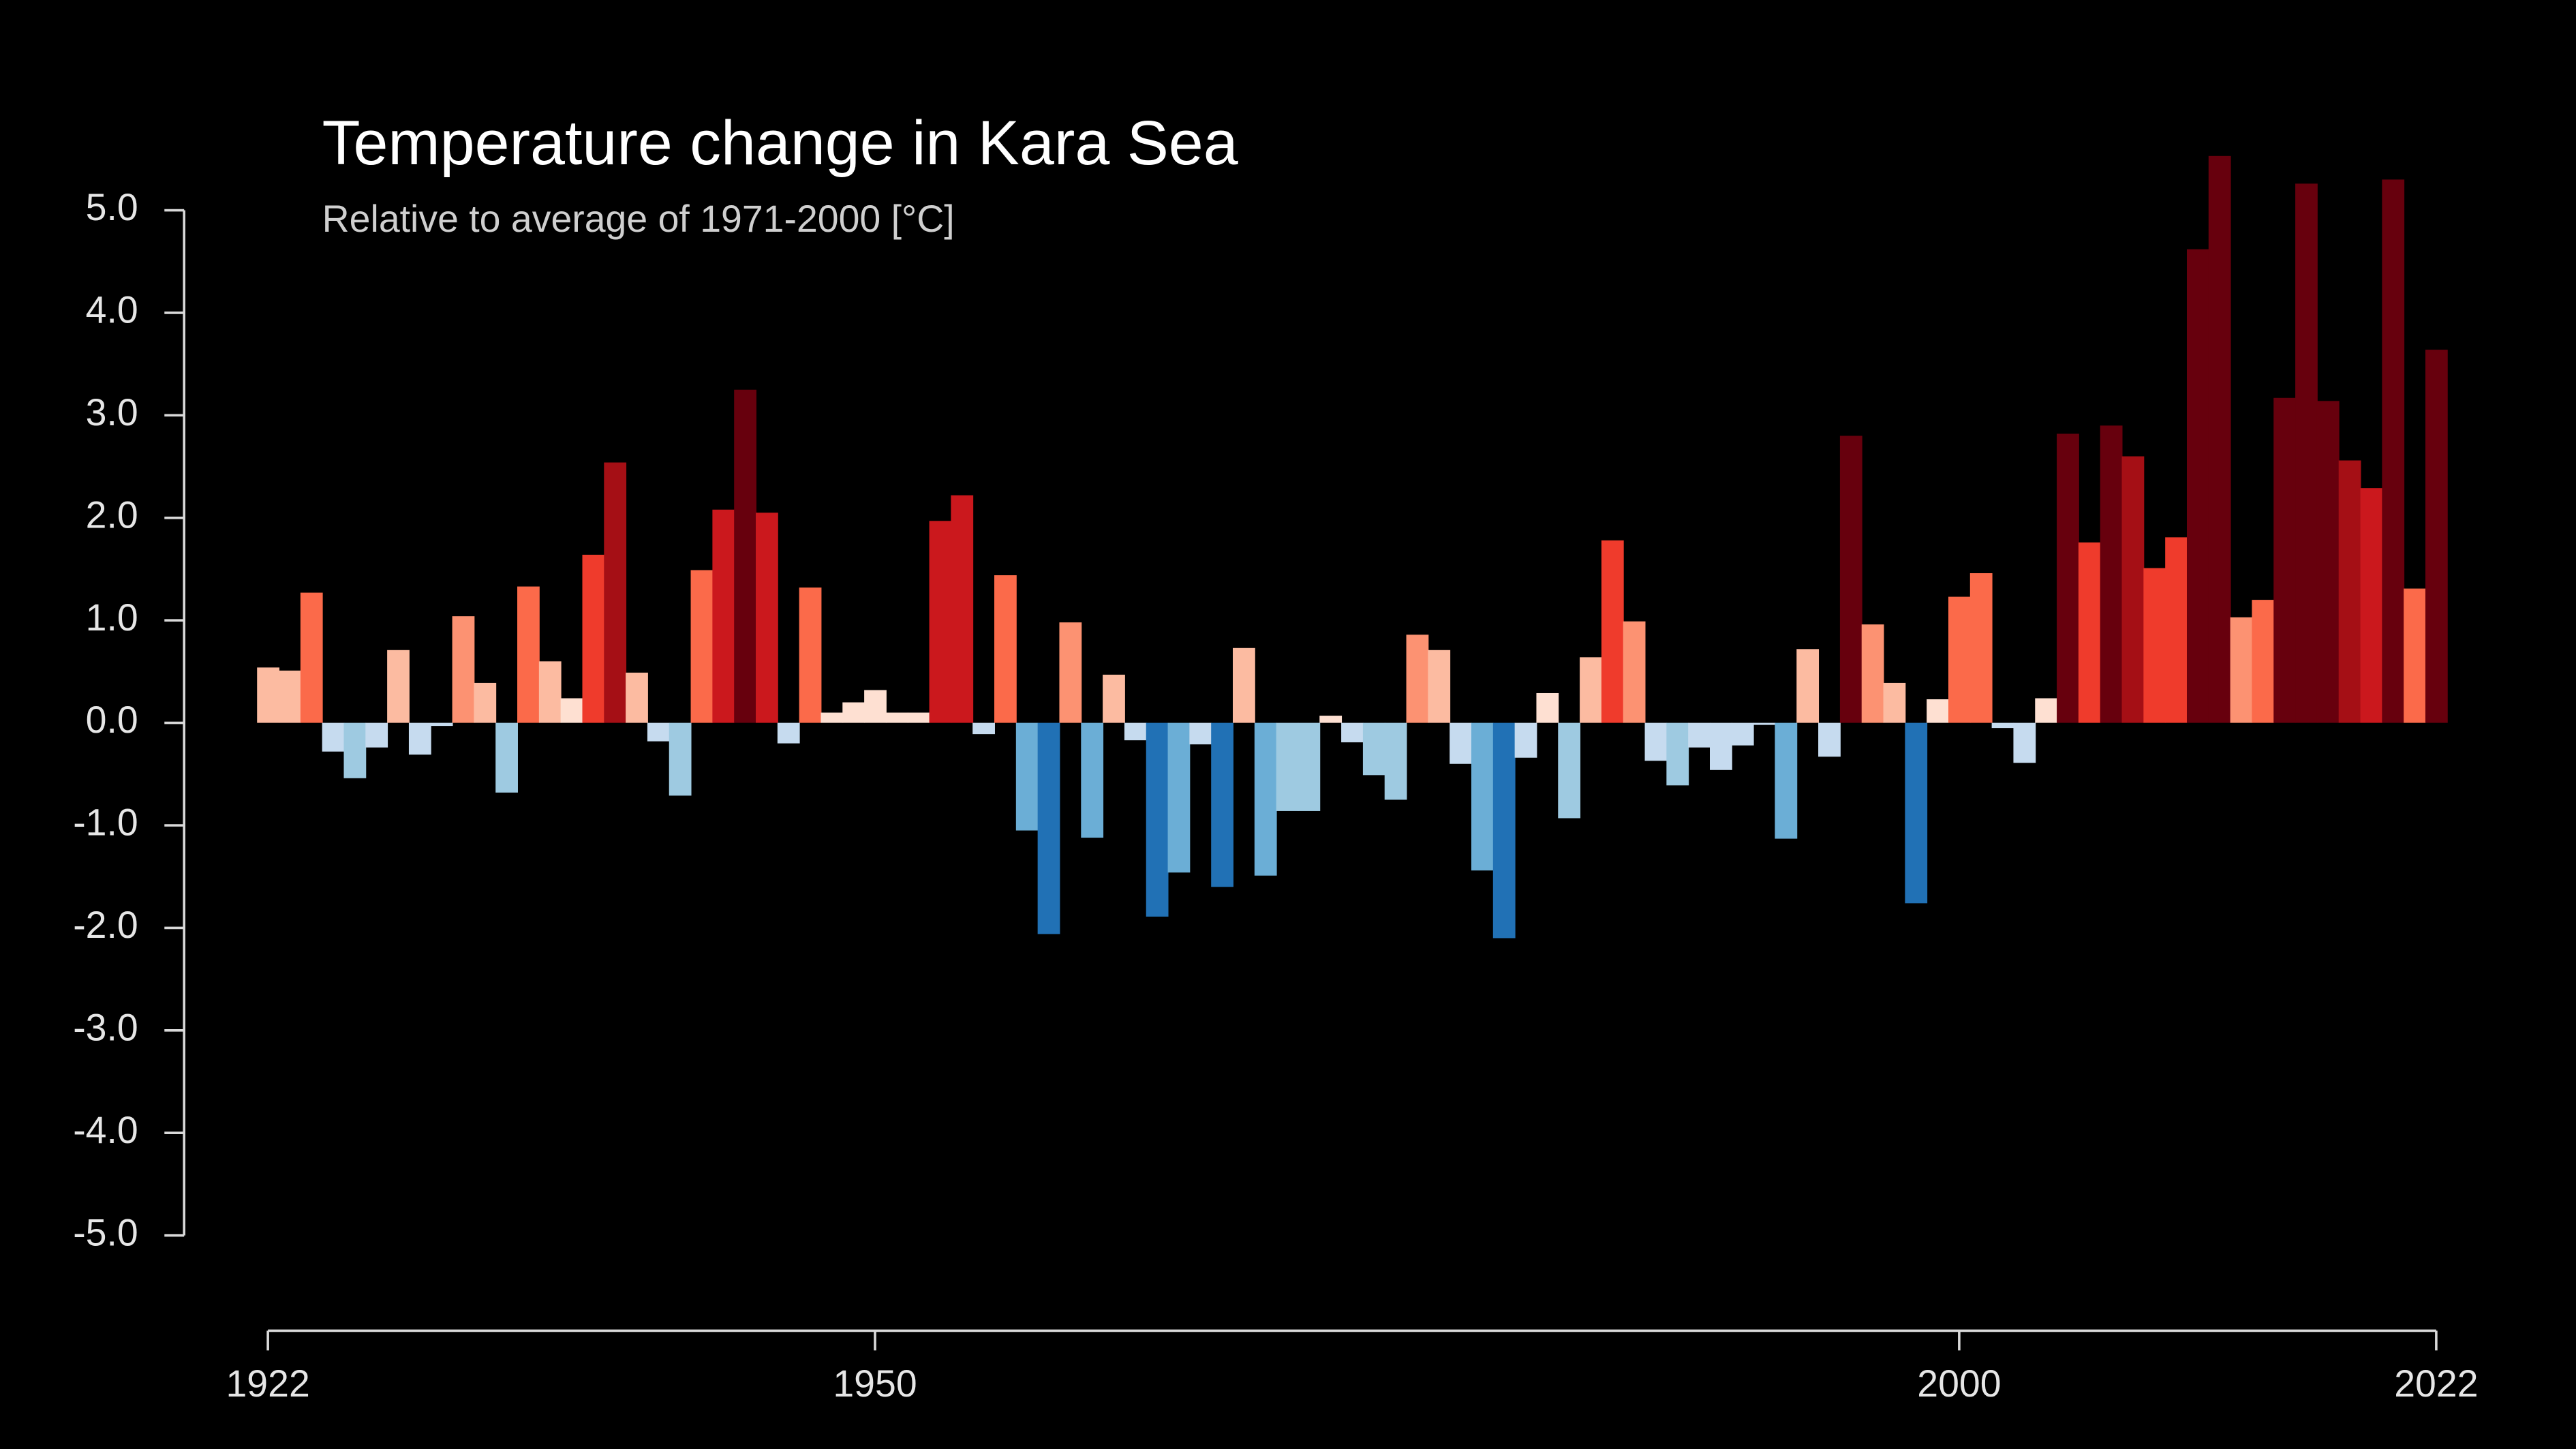 This screenshot has width=2576, height=1449. I want to click on y-tick-label: 4.0, so click(112, 310).